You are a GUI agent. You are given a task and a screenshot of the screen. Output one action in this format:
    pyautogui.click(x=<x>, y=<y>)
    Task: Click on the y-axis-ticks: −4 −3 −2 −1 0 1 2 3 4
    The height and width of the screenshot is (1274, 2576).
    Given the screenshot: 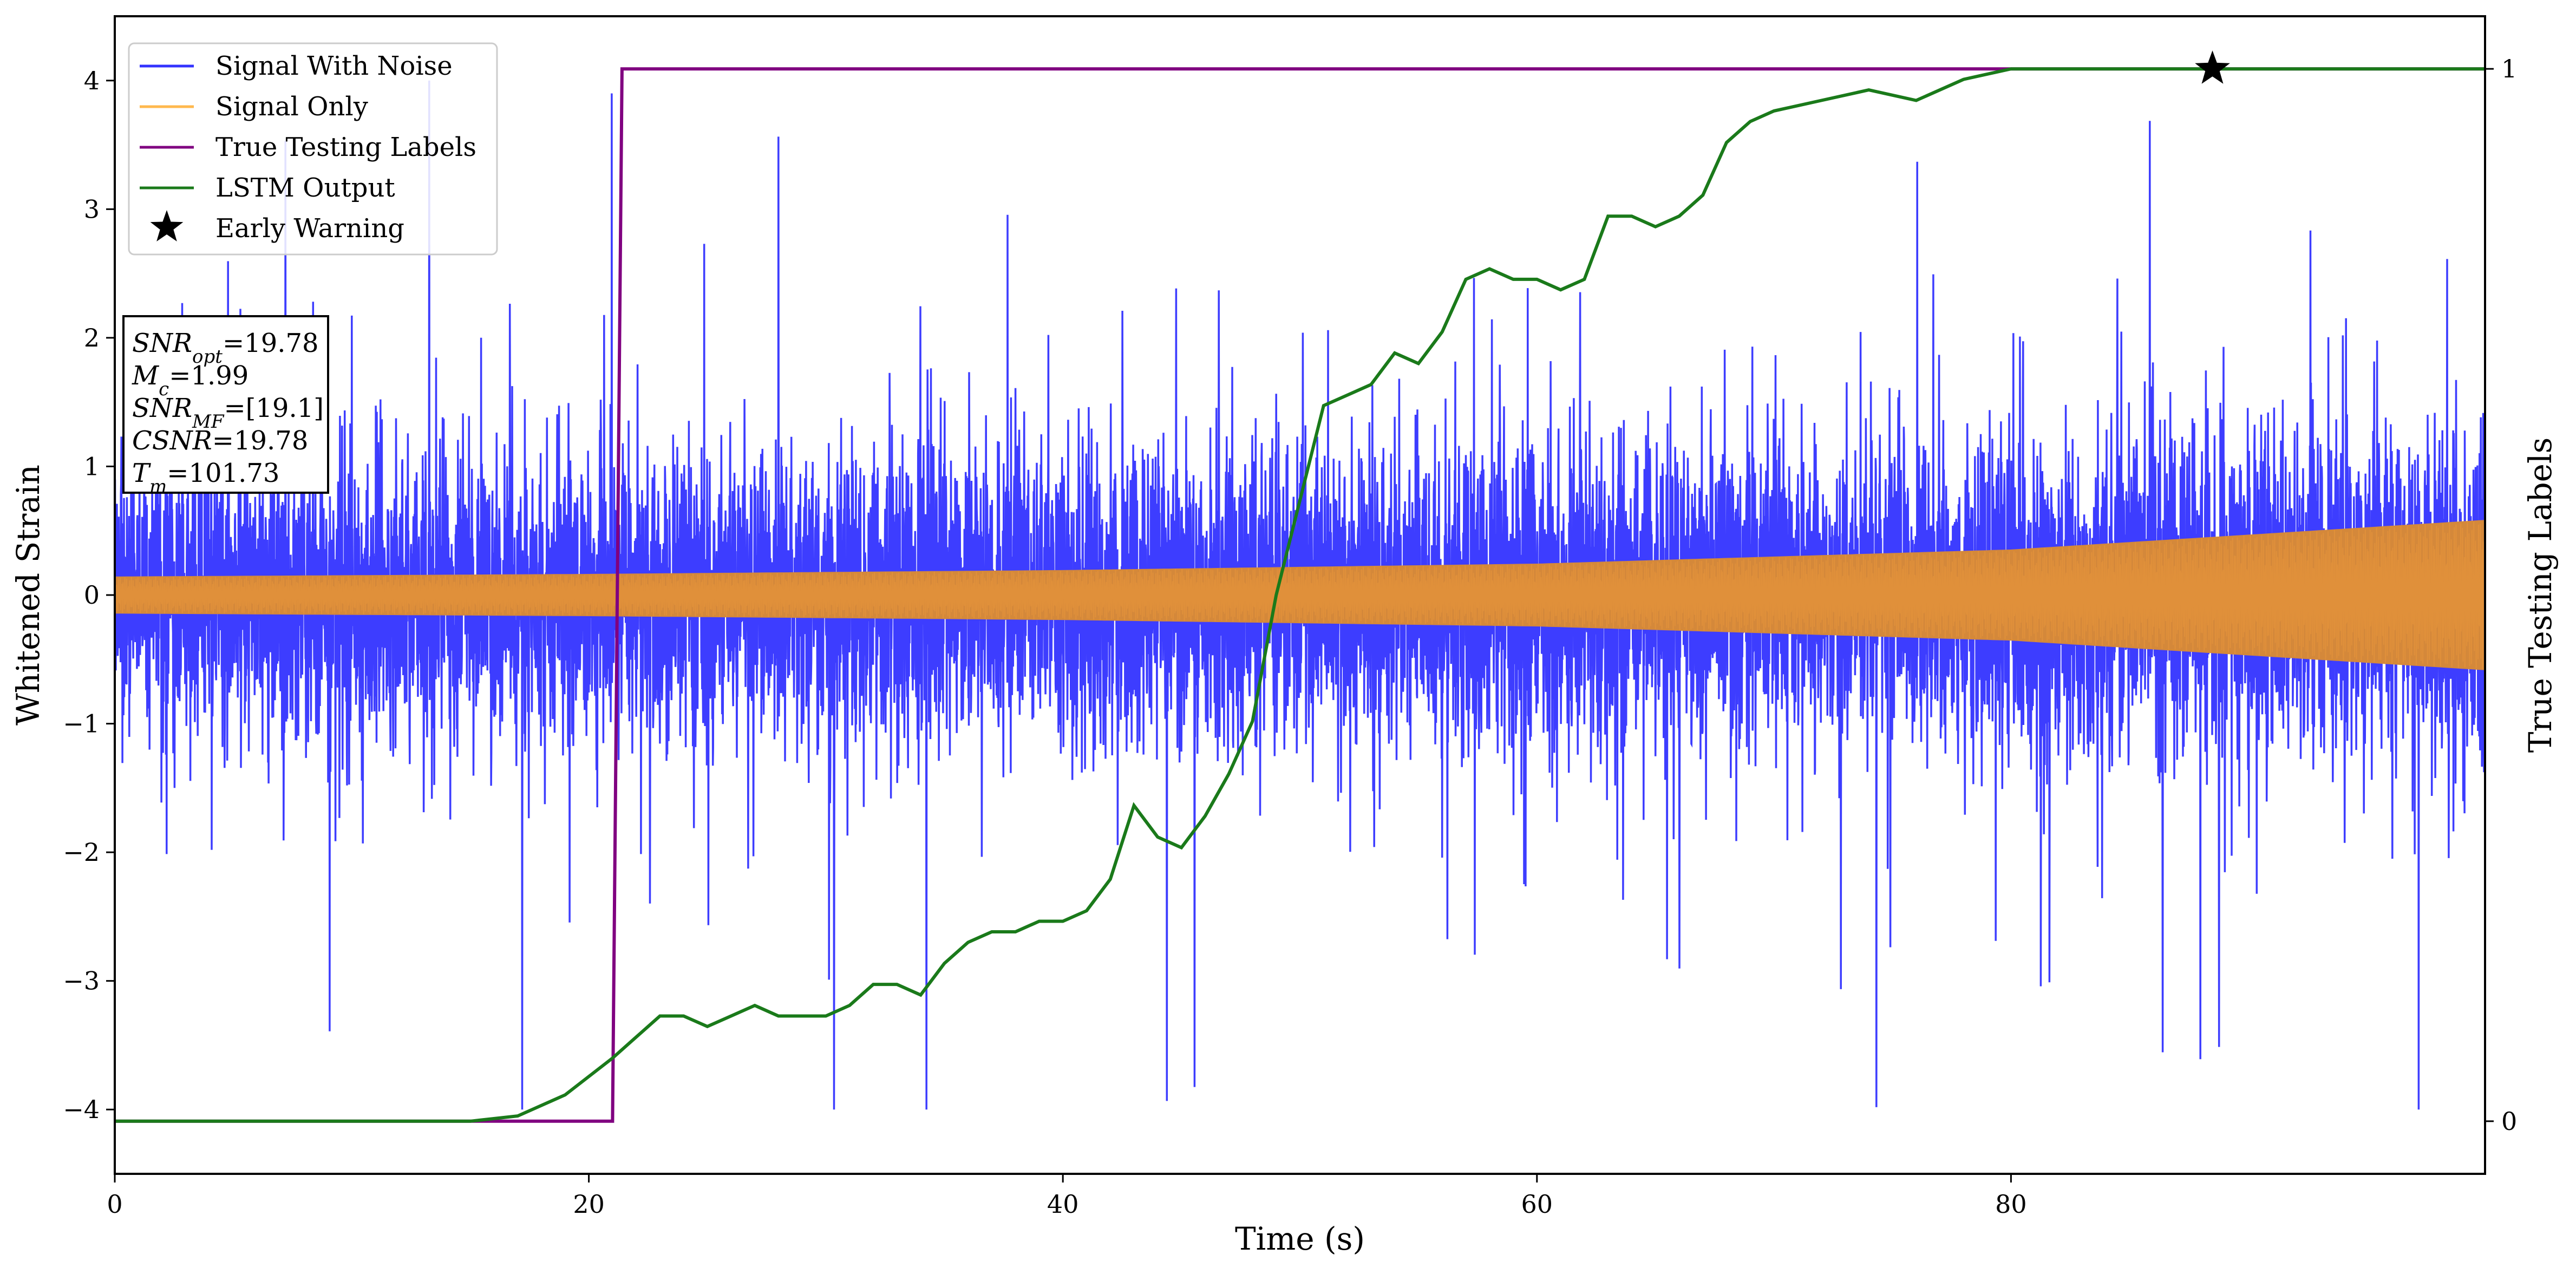 What is the action you would take?
    pyautogui.click(x=89, y=595)
    